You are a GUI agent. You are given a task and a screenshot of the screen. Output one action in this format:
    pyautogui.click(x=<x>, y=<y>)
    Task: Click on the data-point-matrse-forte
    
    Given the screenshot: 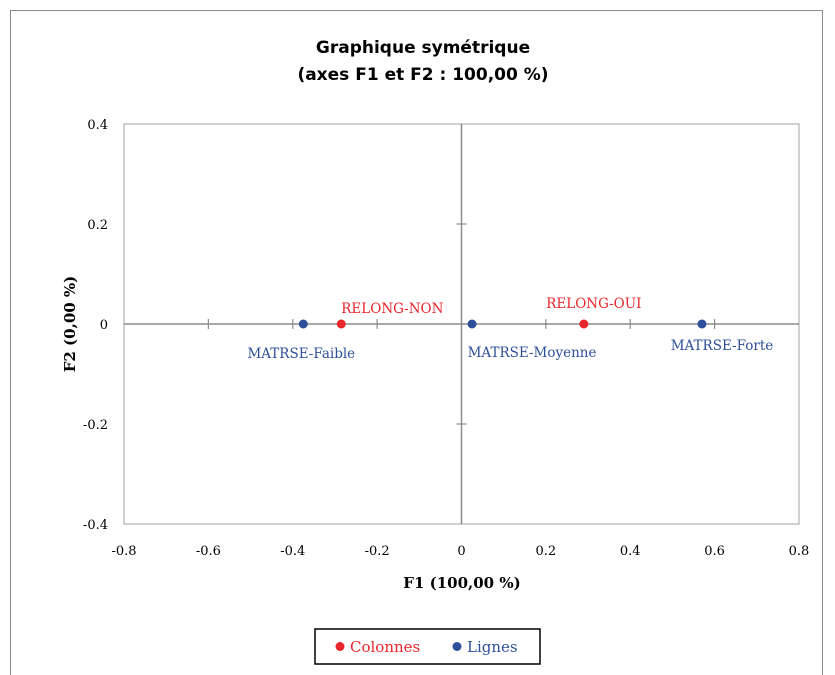 What is the action you would take?
    pyautogui.click(x=702, y=324)
    